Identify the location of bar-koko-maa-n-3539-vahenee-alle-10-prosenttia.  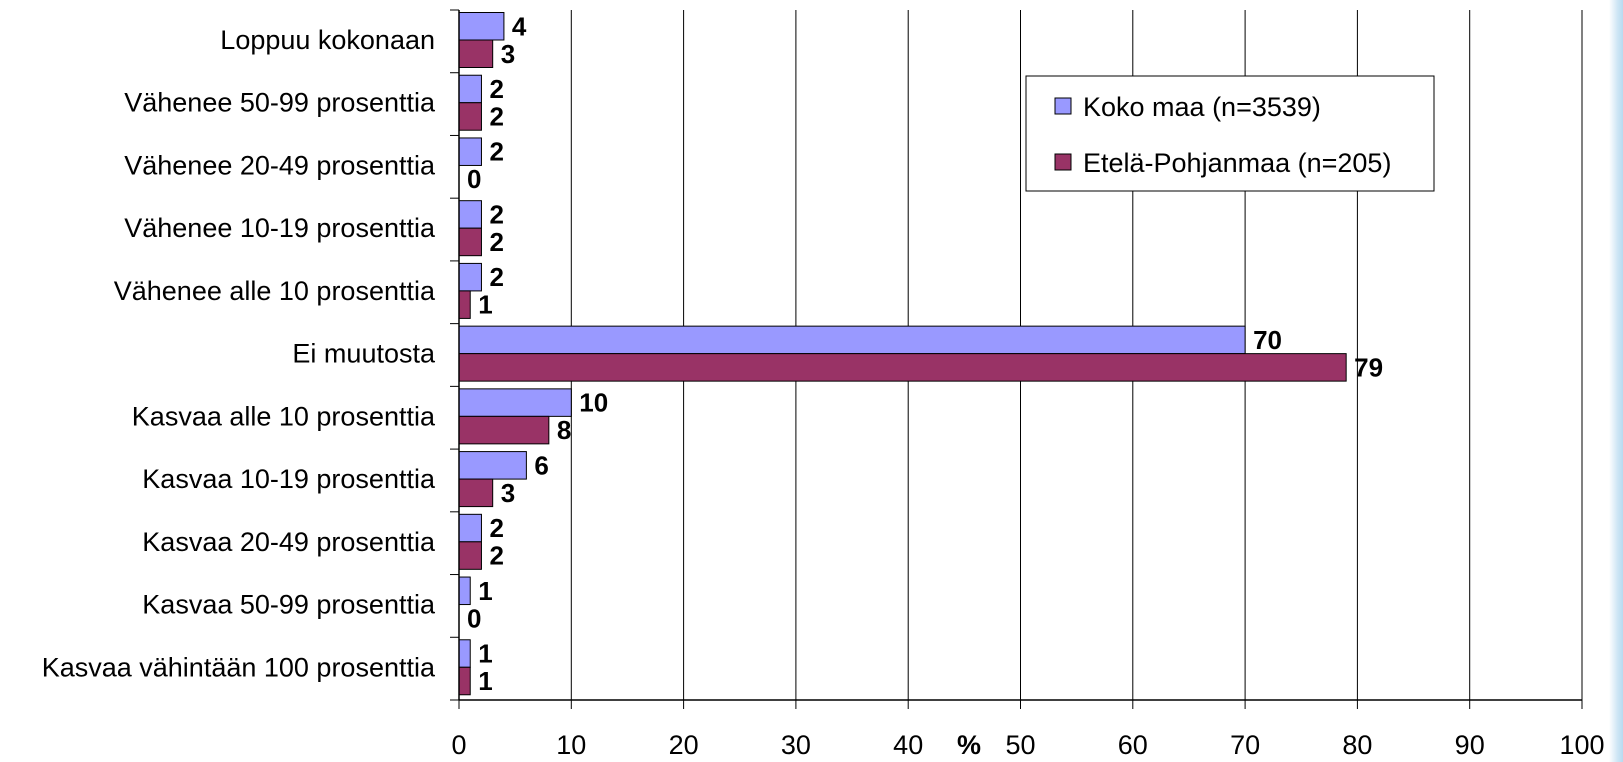
(470, 277).